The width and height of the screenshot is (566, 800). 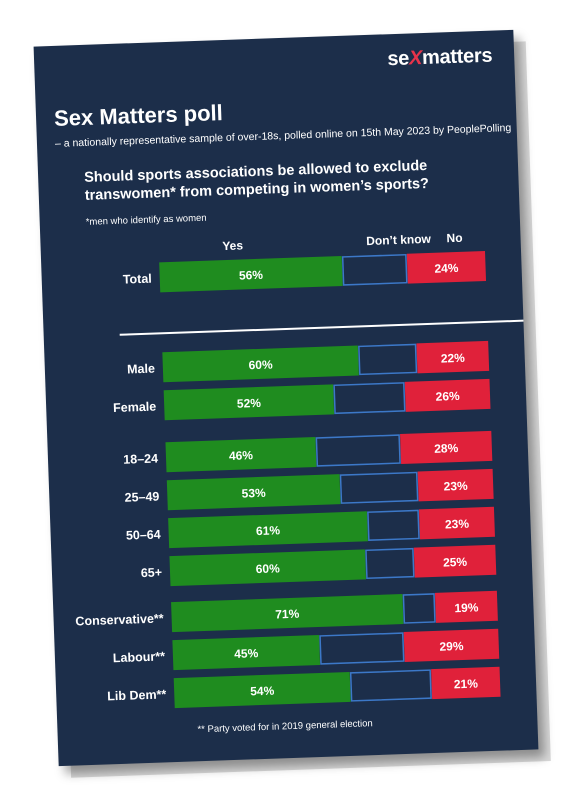 I want to click on bar-yes-male, so click(x=260, y=364).